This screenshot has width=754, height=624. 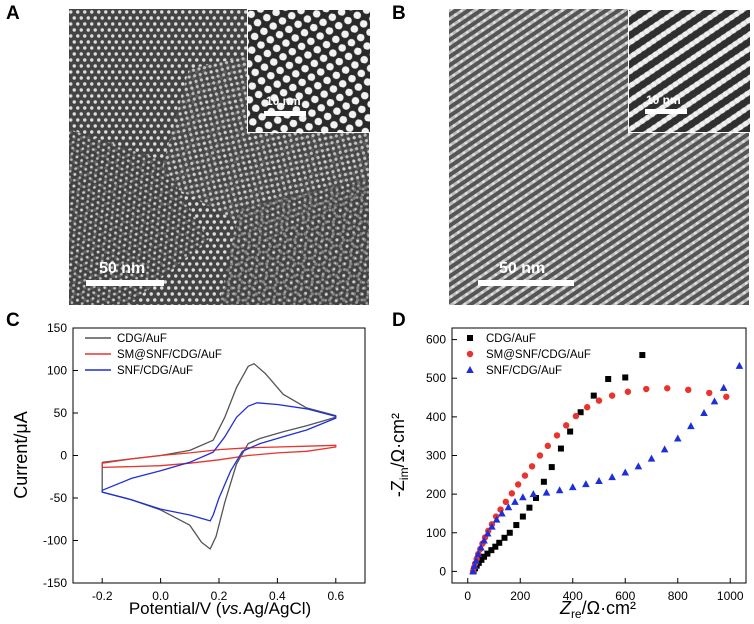 I want to click on eis-x-tick-label: 0, so click(x=467, y=596).